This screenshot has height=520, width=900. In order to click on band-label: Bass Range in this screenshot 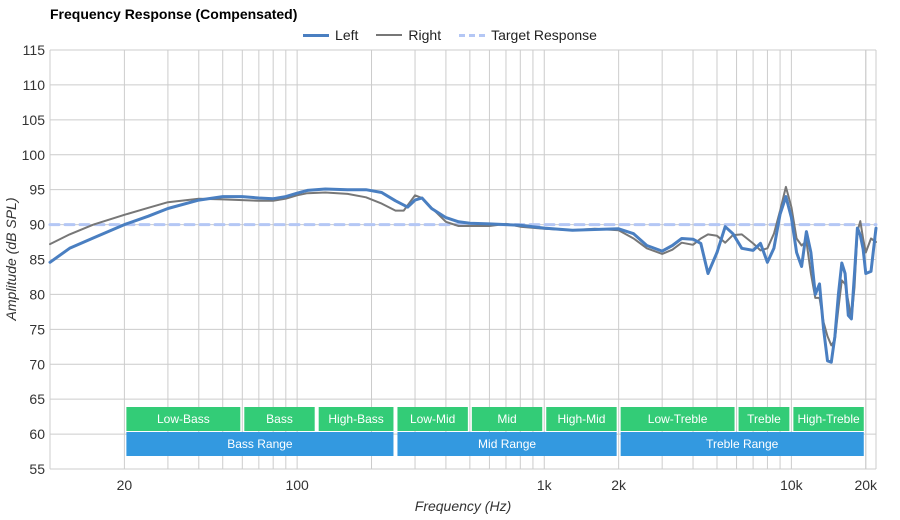, I will do `click(260, 444)`.